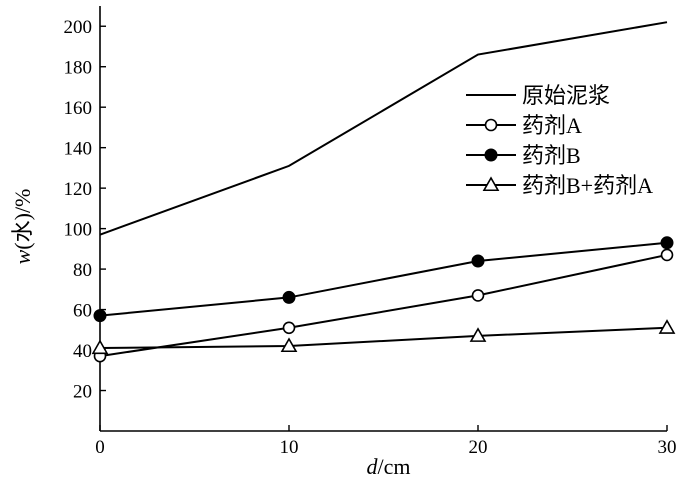 The width and height of the screenshot is (700, 479). Describe the element at coordinates (82, 351) in the screenshot. I see `y-tick-label: 40` at that location.